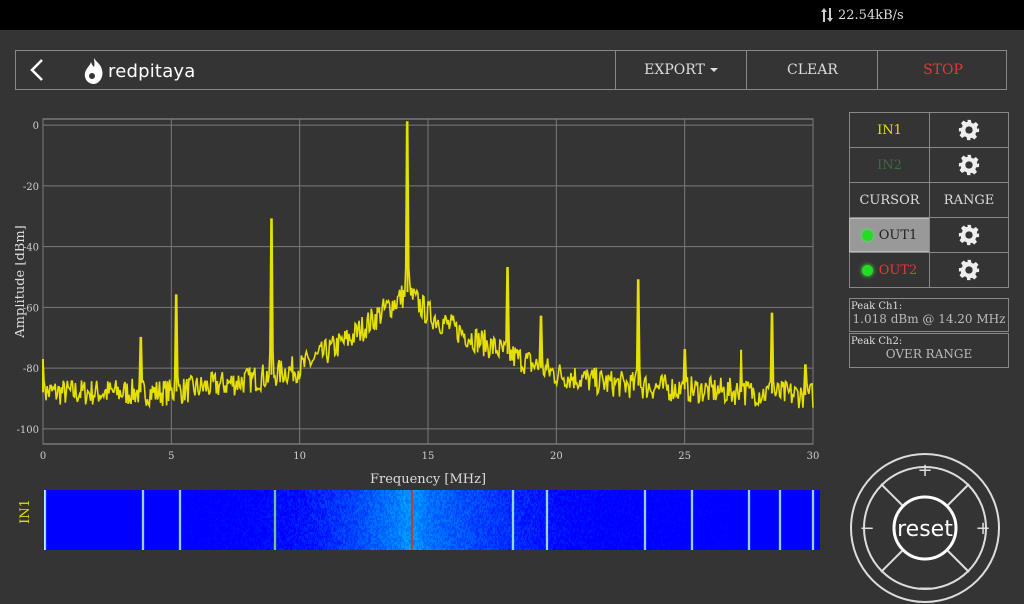 This screenshot has width=1024, height=604. Describe the element at coordinates (871, 15) in the screenshot. I see `network-speed: 22.54kB/s` at that location.